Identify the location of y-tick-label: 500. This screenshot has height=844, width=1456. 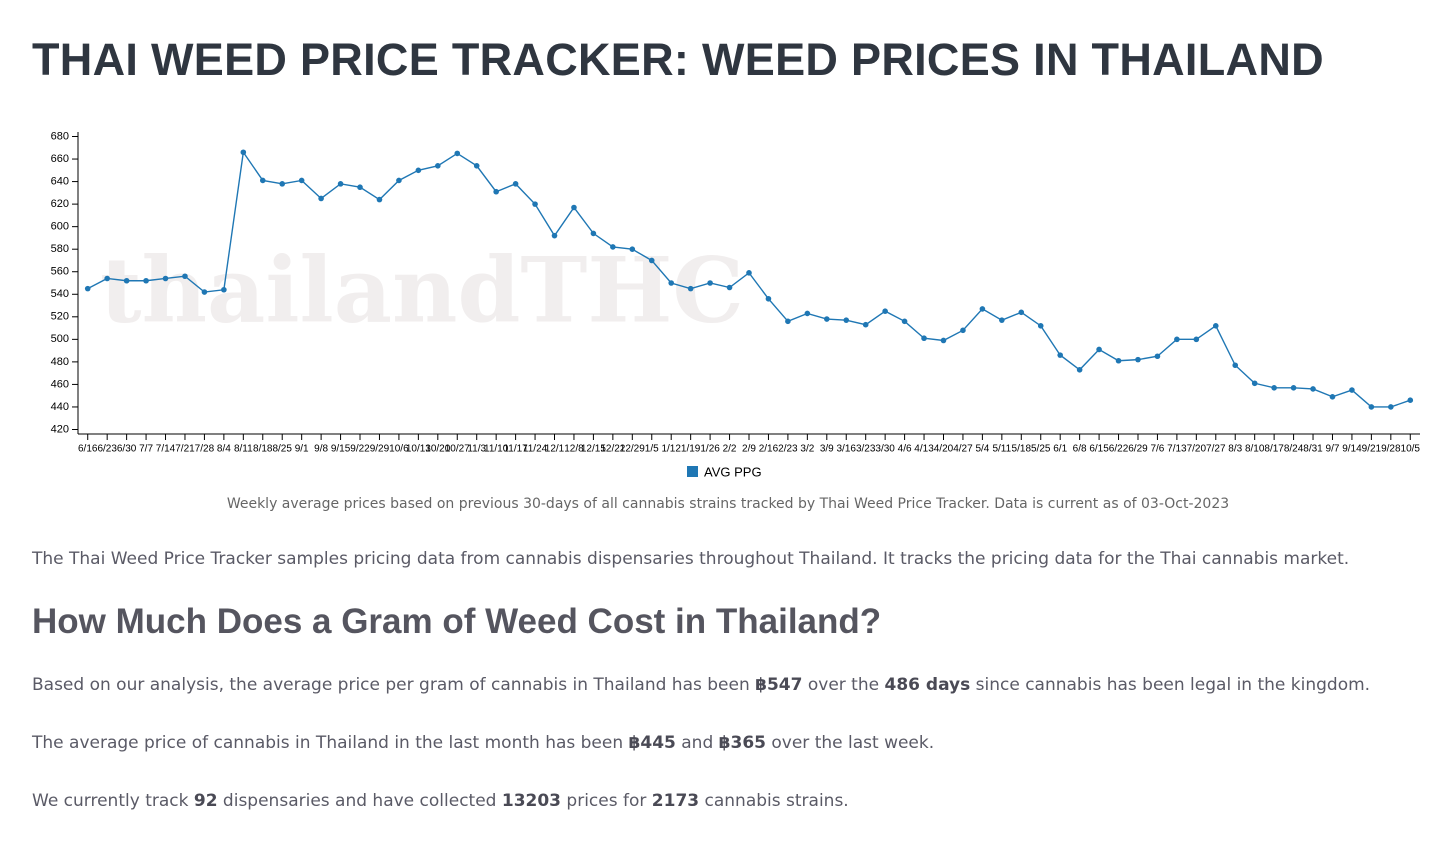
(60, 339).